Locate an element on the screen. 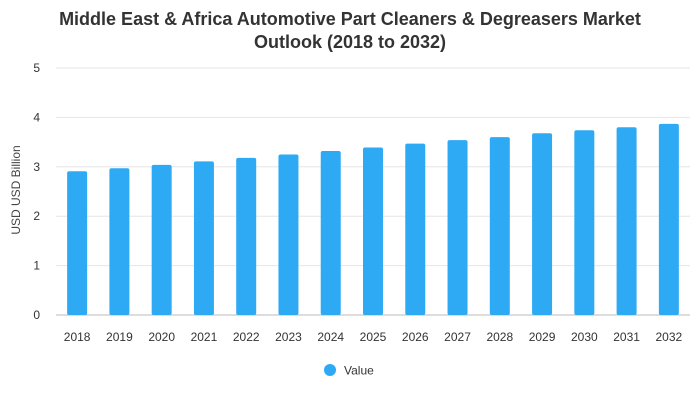  legend-label-value: Value is located at coordinates (359, 371).